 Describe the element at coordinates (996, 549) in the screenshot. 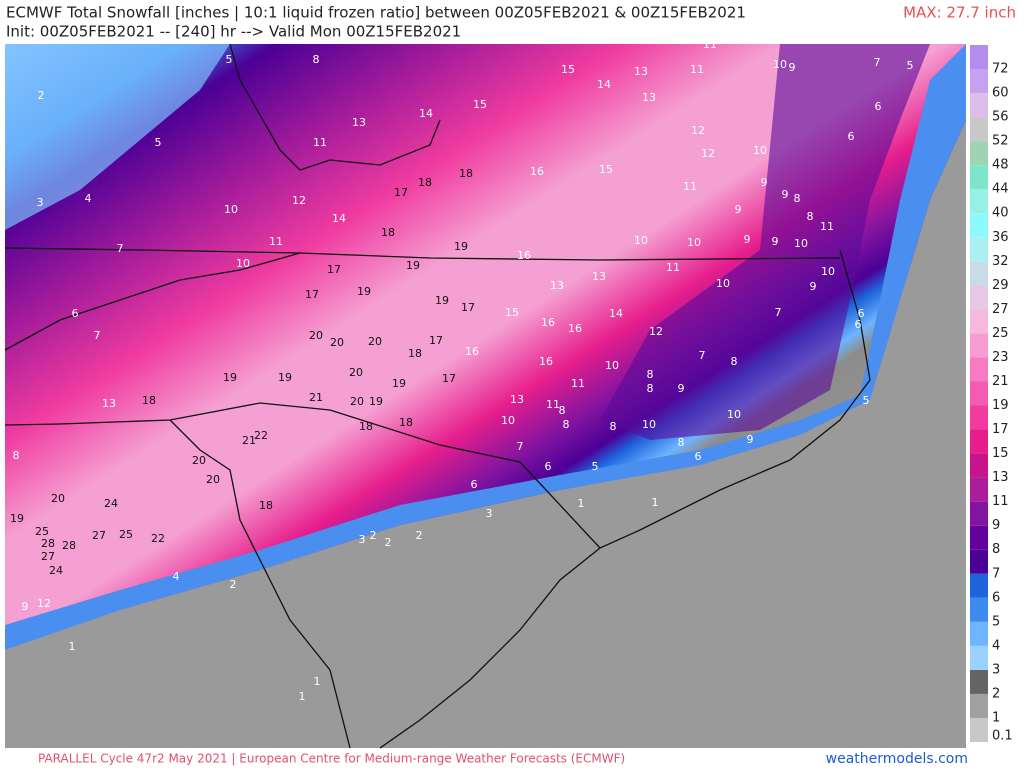

I see `colorbar-label: 8` at that location.